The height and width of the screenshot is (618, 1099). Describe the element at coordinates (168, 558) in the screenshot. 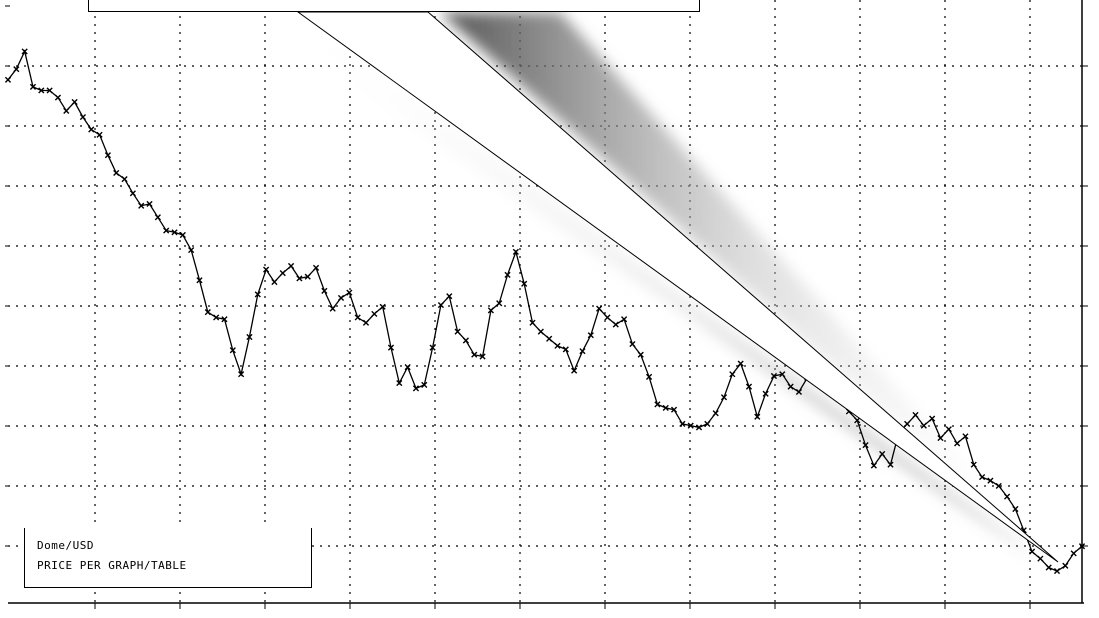

I see `legend: Dome/USD PRICE PER GRAPH/TABLE` at that location.